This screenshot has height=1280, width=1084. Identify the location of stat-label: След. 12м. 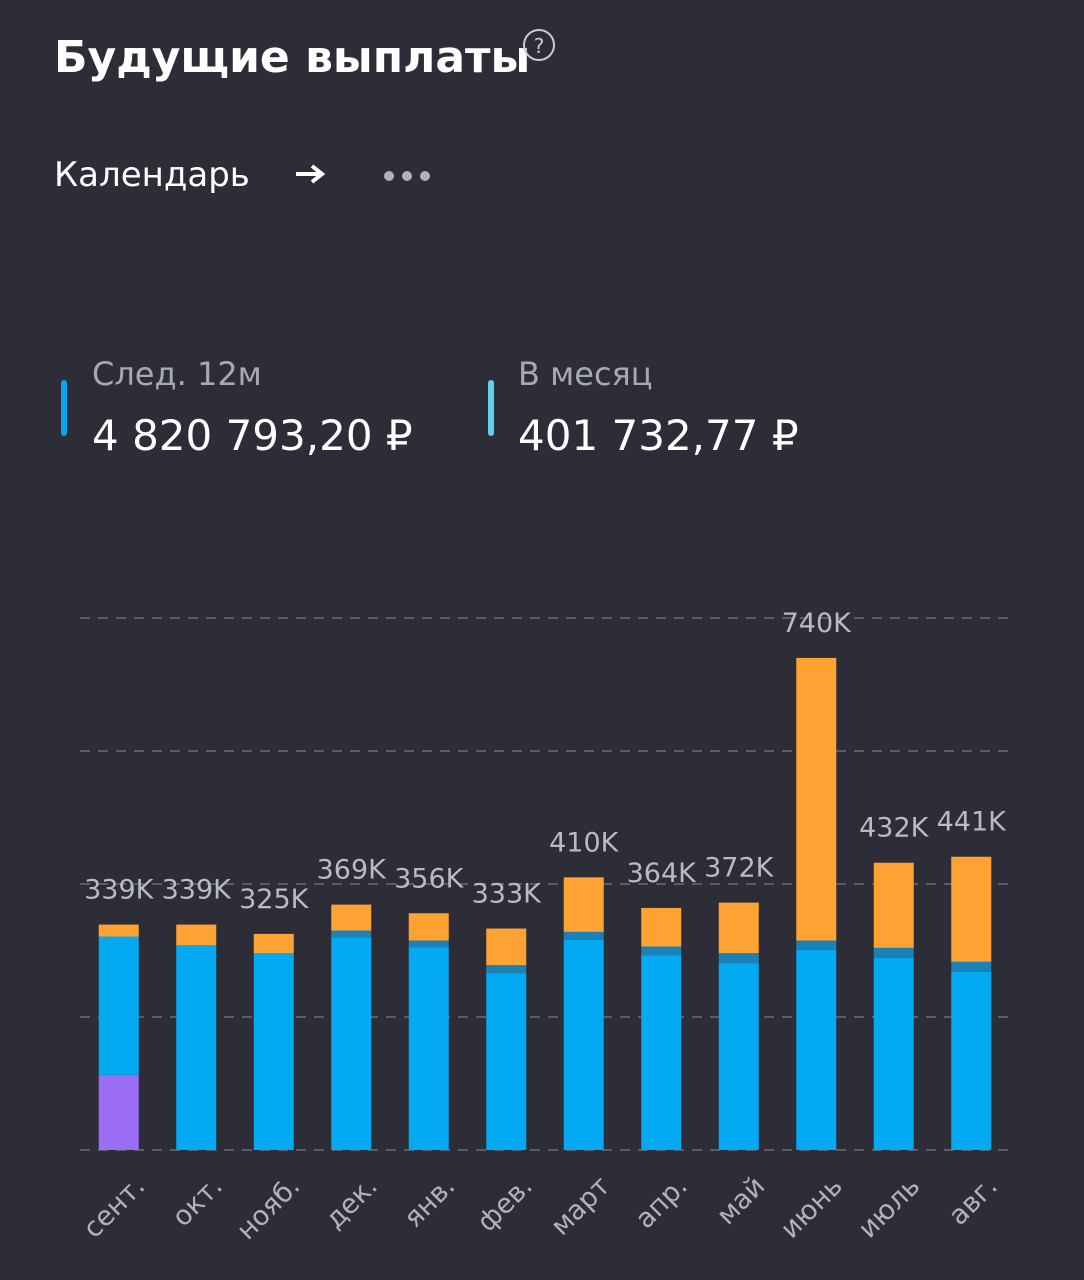
(177, 374).